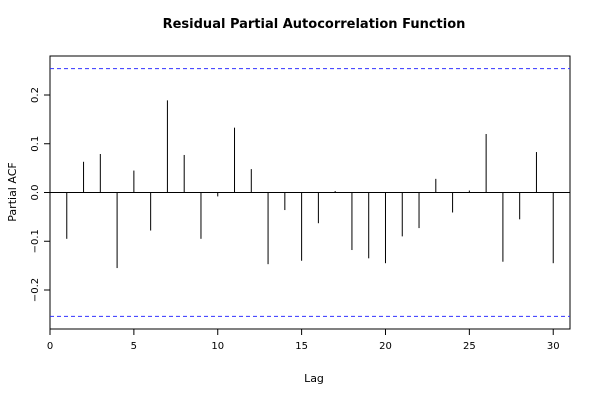  I want to click on x-tick-label: 20, so click(385, 346).